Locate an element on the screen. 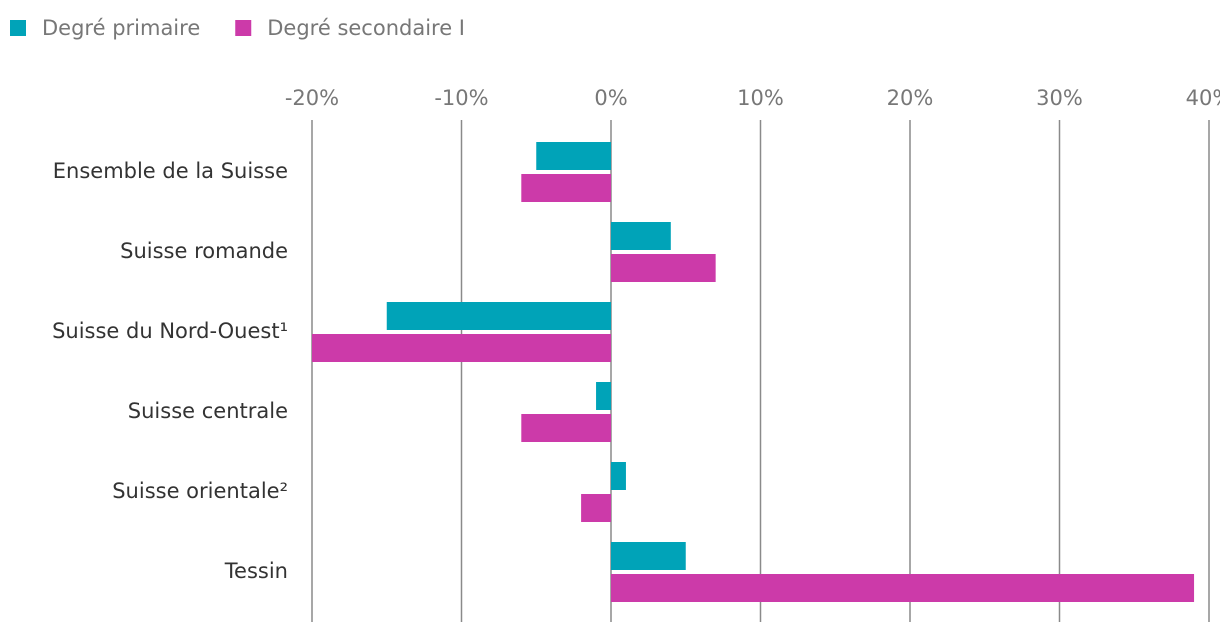  y-tick-label: Suisse orientale² is located at coordinates (200, 491).